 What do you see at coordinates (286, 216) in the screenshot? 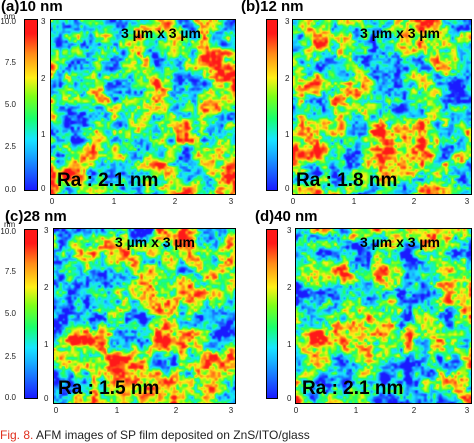
I see `panel-label-d: (d)40 nm` at bounding box center [286, 216].